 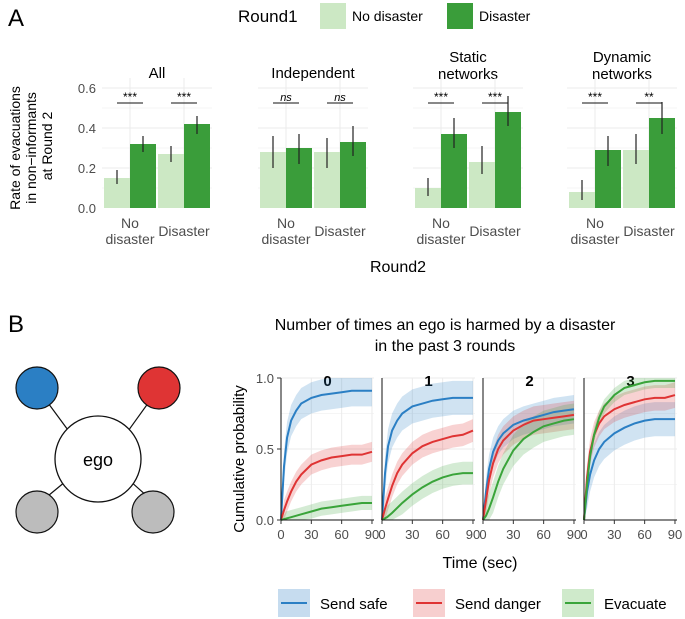 I want to click on node-blue, so click(x=37, y=388).